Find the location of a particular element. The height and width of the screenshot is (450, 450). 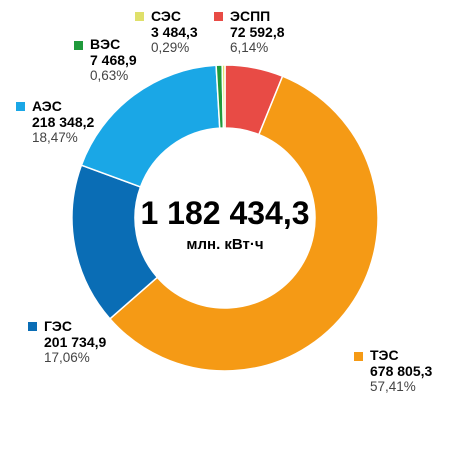

legend-percent-ves: 0,63% is located at coordinates (109, 75).